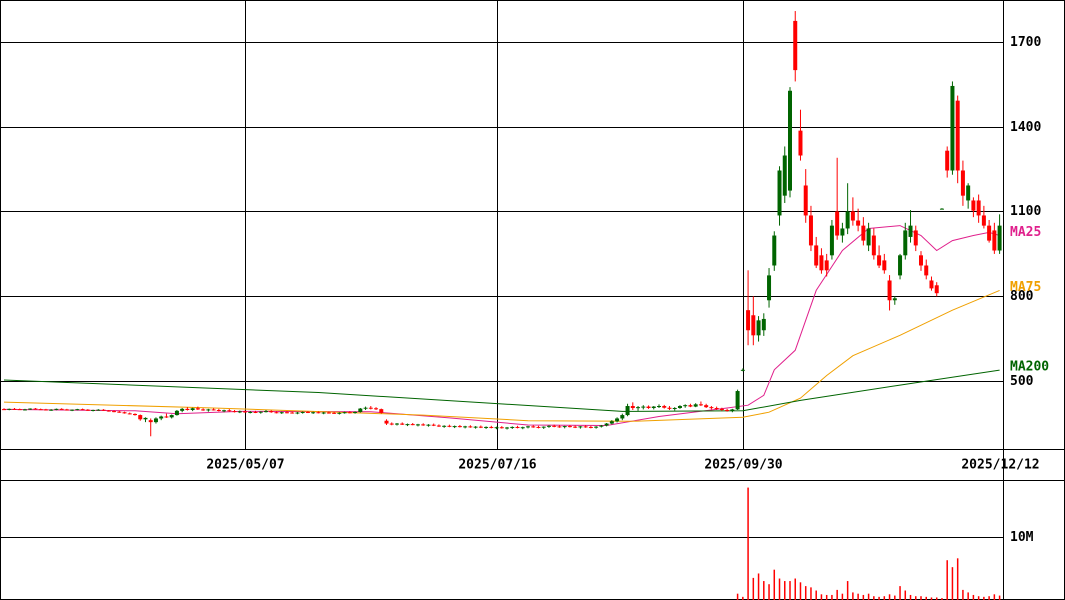 The image size is (1065, 600). What do you see at coordinates (1025, 211) in the screenshot?
I see `y-tick-label: 1100` at bounding box center [1025, 211].